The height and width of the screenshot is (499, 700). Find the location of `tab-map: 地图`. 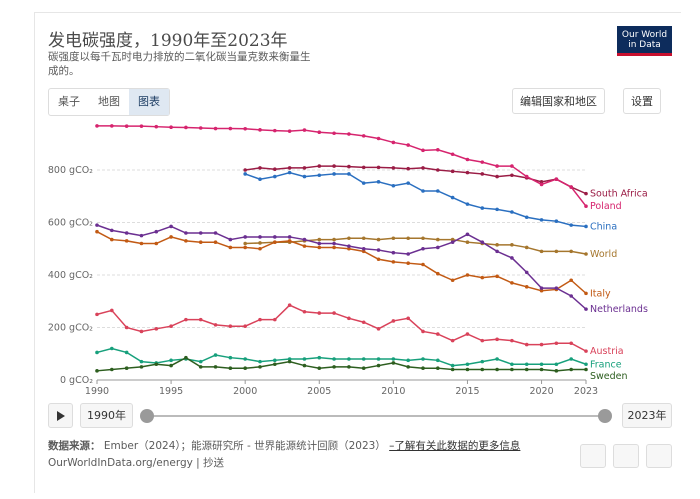

tab-map: 地图 is located at coordinates (109, 101).